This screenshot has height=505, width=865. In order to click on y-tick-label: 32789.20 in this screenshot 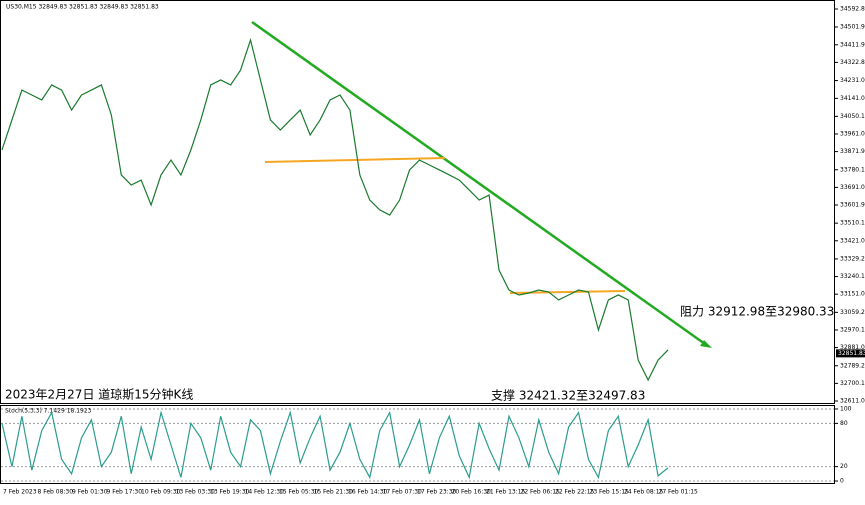, I will do `click(852, 365)`.